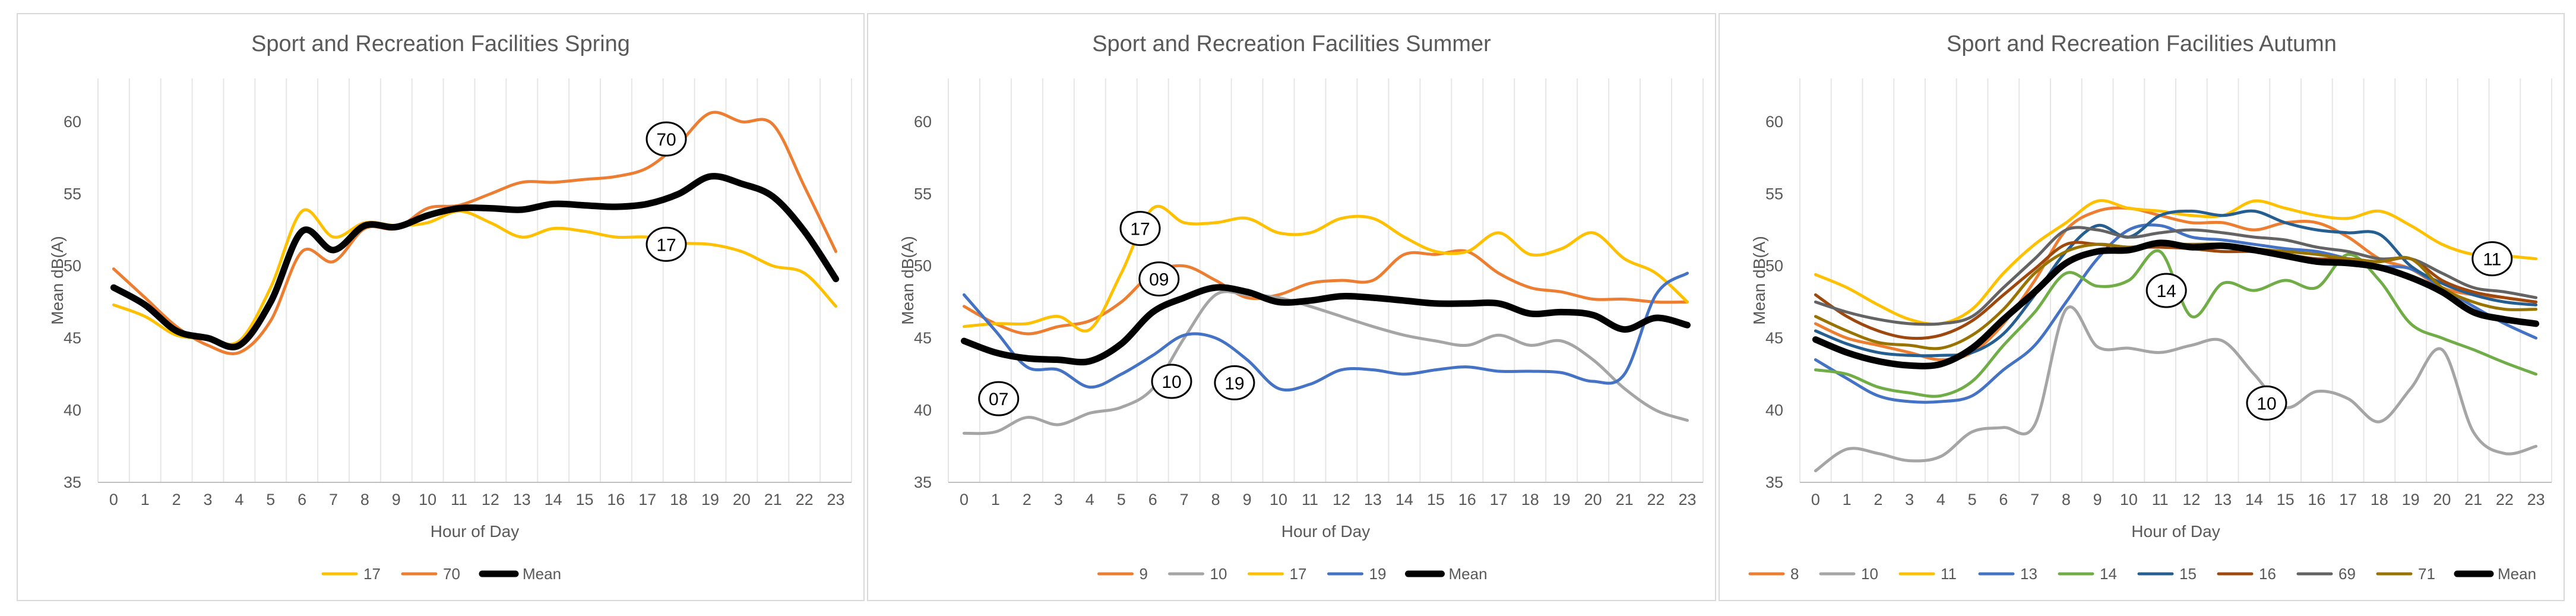  Describe the element at coordinates (2087, 574) in the screenshot. I see `legend-item-14: 14` at that location.